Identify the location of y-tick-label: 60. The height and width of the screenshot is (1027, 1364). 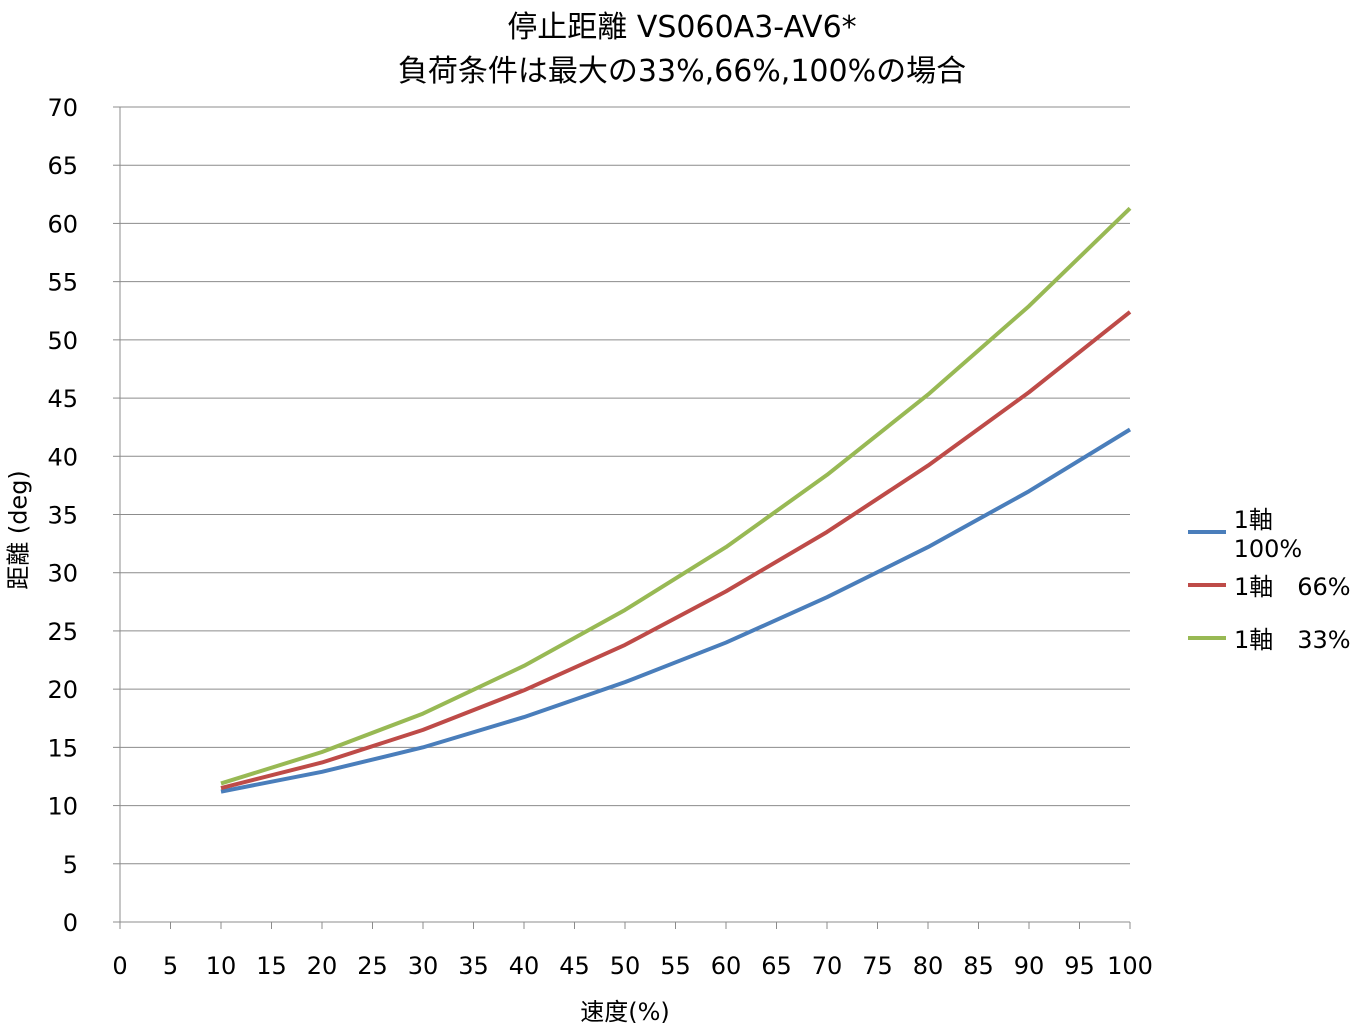
(62, 224).